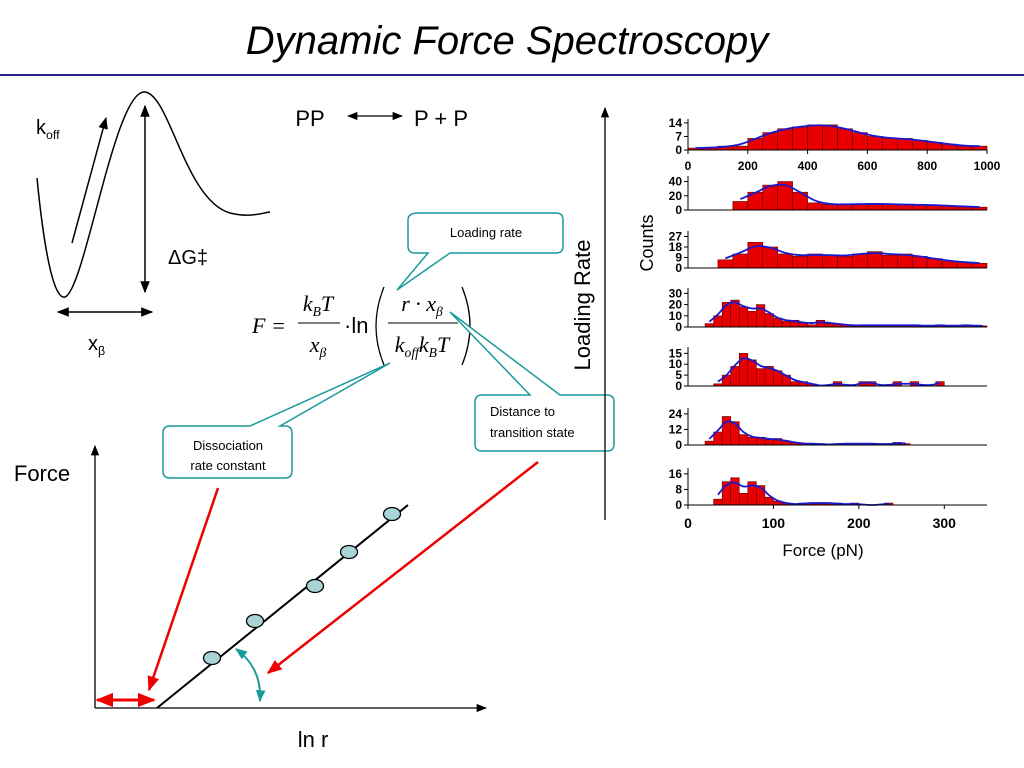  What do you see at coordinates (945, 523) in the screenshot?
I see `x-tick-label: 300` at bounding box center [945, 523].